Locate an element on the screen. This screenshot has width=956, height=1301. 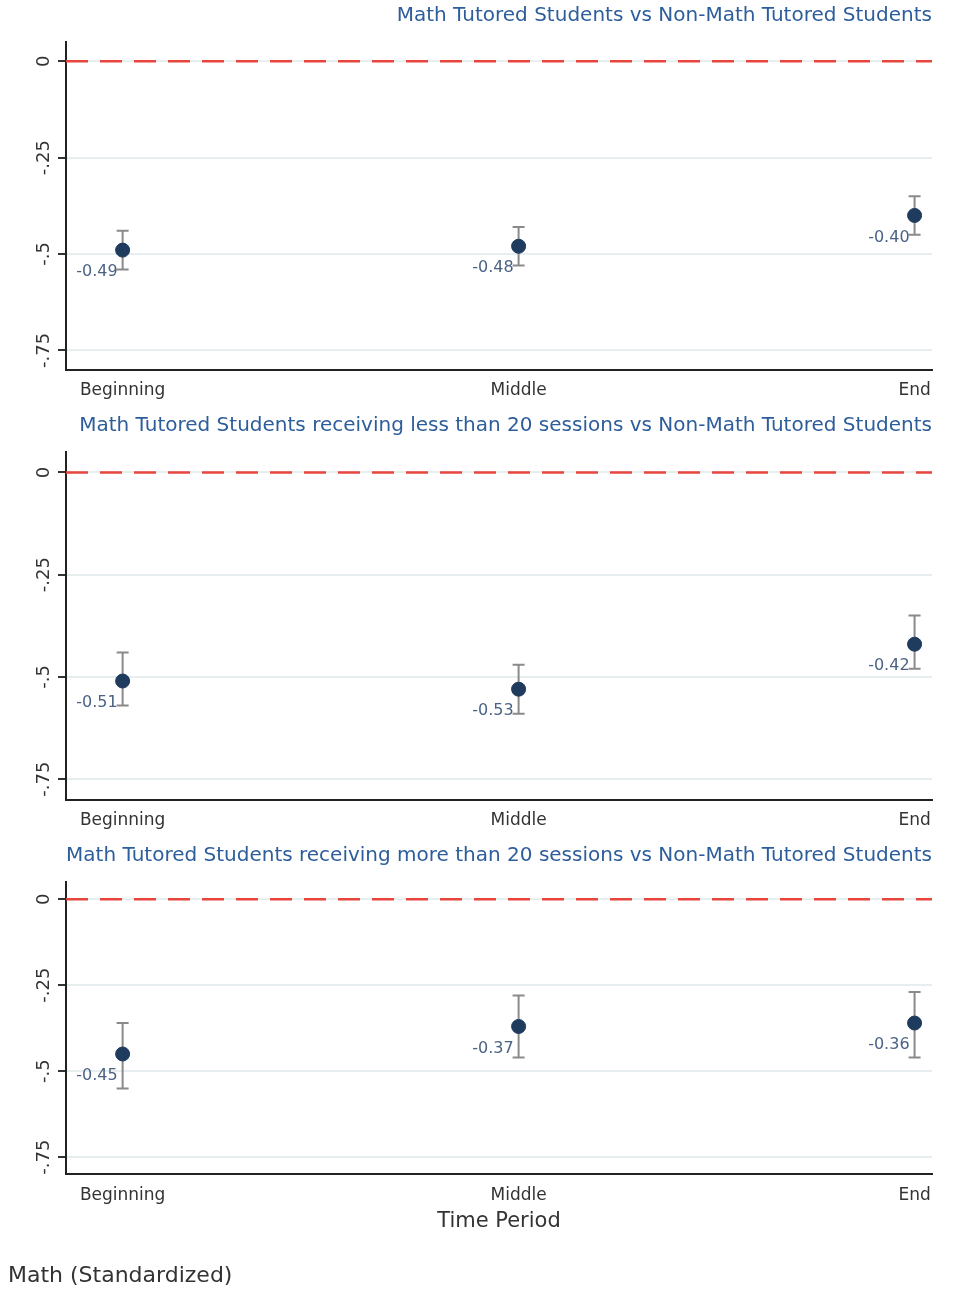
data-label: -0.42 is located at coordinates (889, 665).